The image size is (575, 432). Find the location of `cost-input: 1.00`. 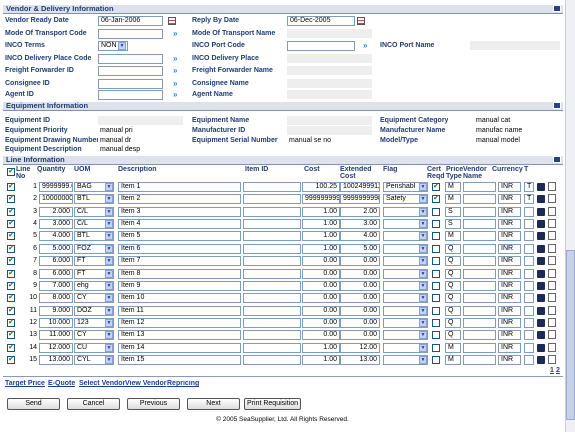

cost-input: 1.00 is located at coordinates (321, 236).